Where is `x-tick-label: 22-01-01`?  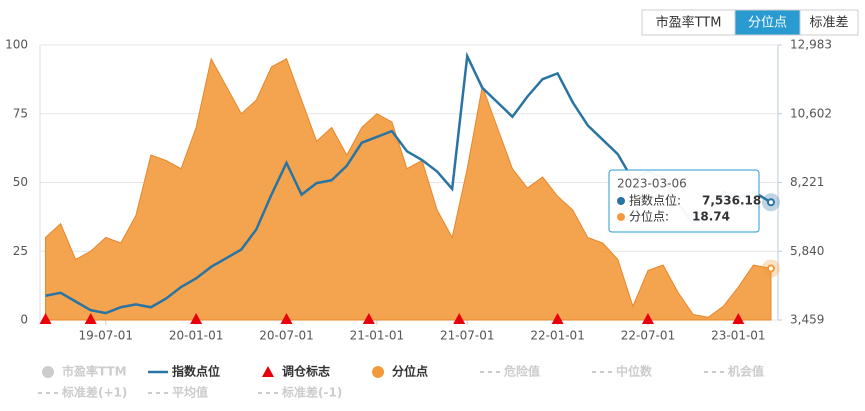
x-tick-label: 22-01-01 is located at coordinates (557, 336).